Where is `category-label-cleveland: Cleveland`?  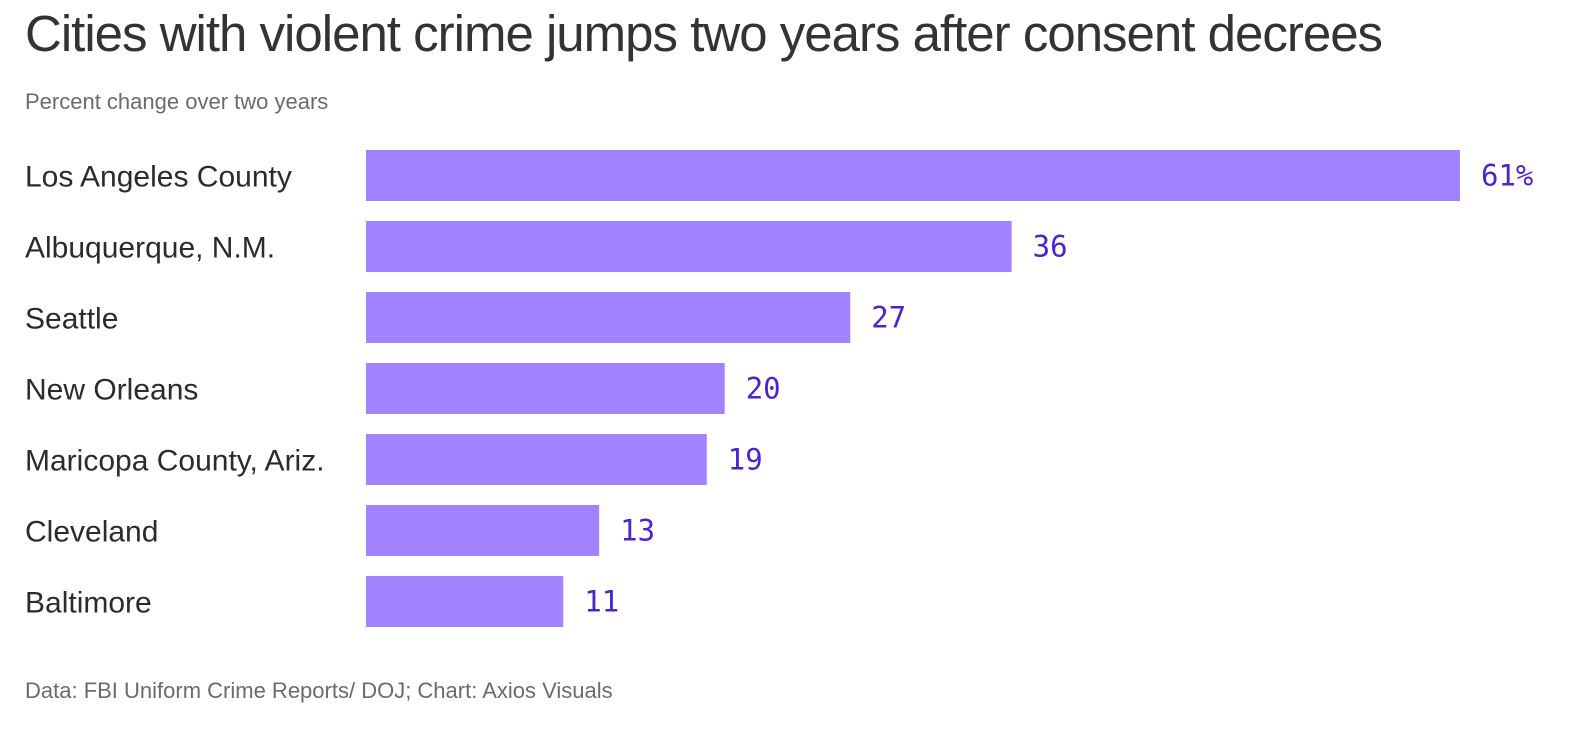
category-label-cleveland: Cleveland is located at coordinates (91, 532).